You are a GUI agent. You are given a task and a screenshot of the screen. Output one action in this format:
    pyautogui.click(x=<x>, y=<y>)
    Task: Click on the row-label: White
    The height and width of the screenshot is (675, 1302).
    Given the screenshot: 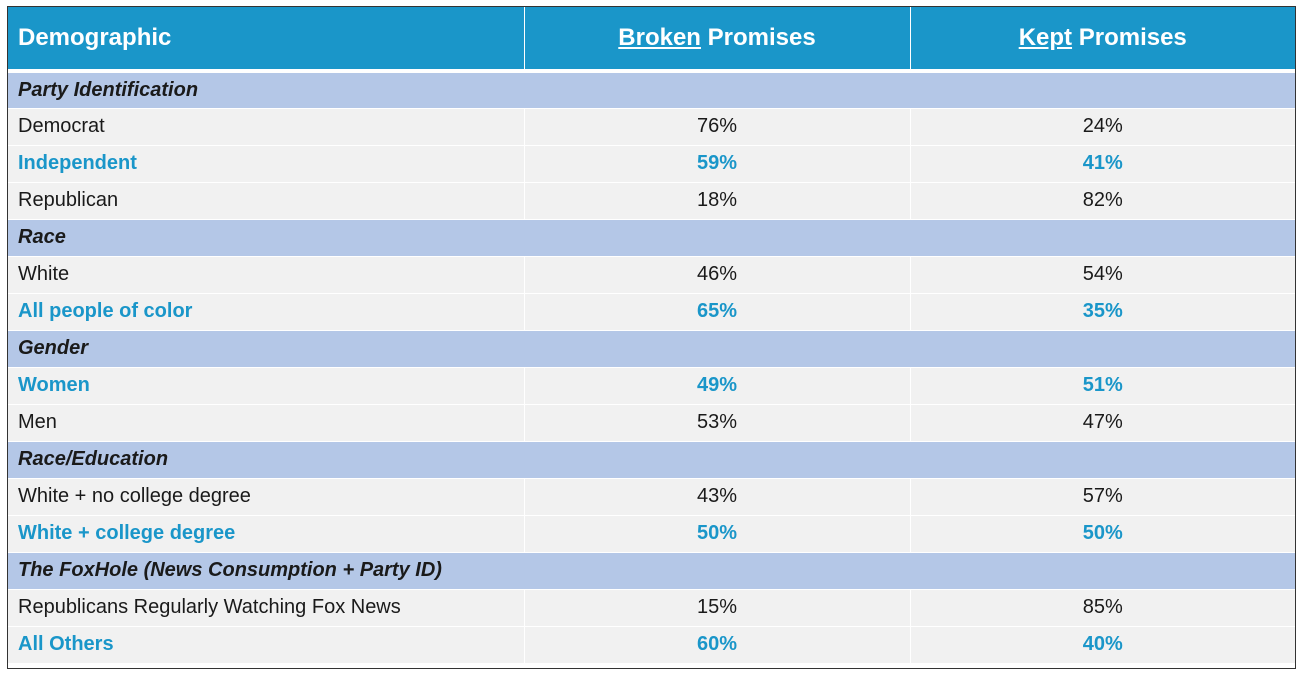 What is the action you would take?
    pyautogui.click(x=266, y=275)
    